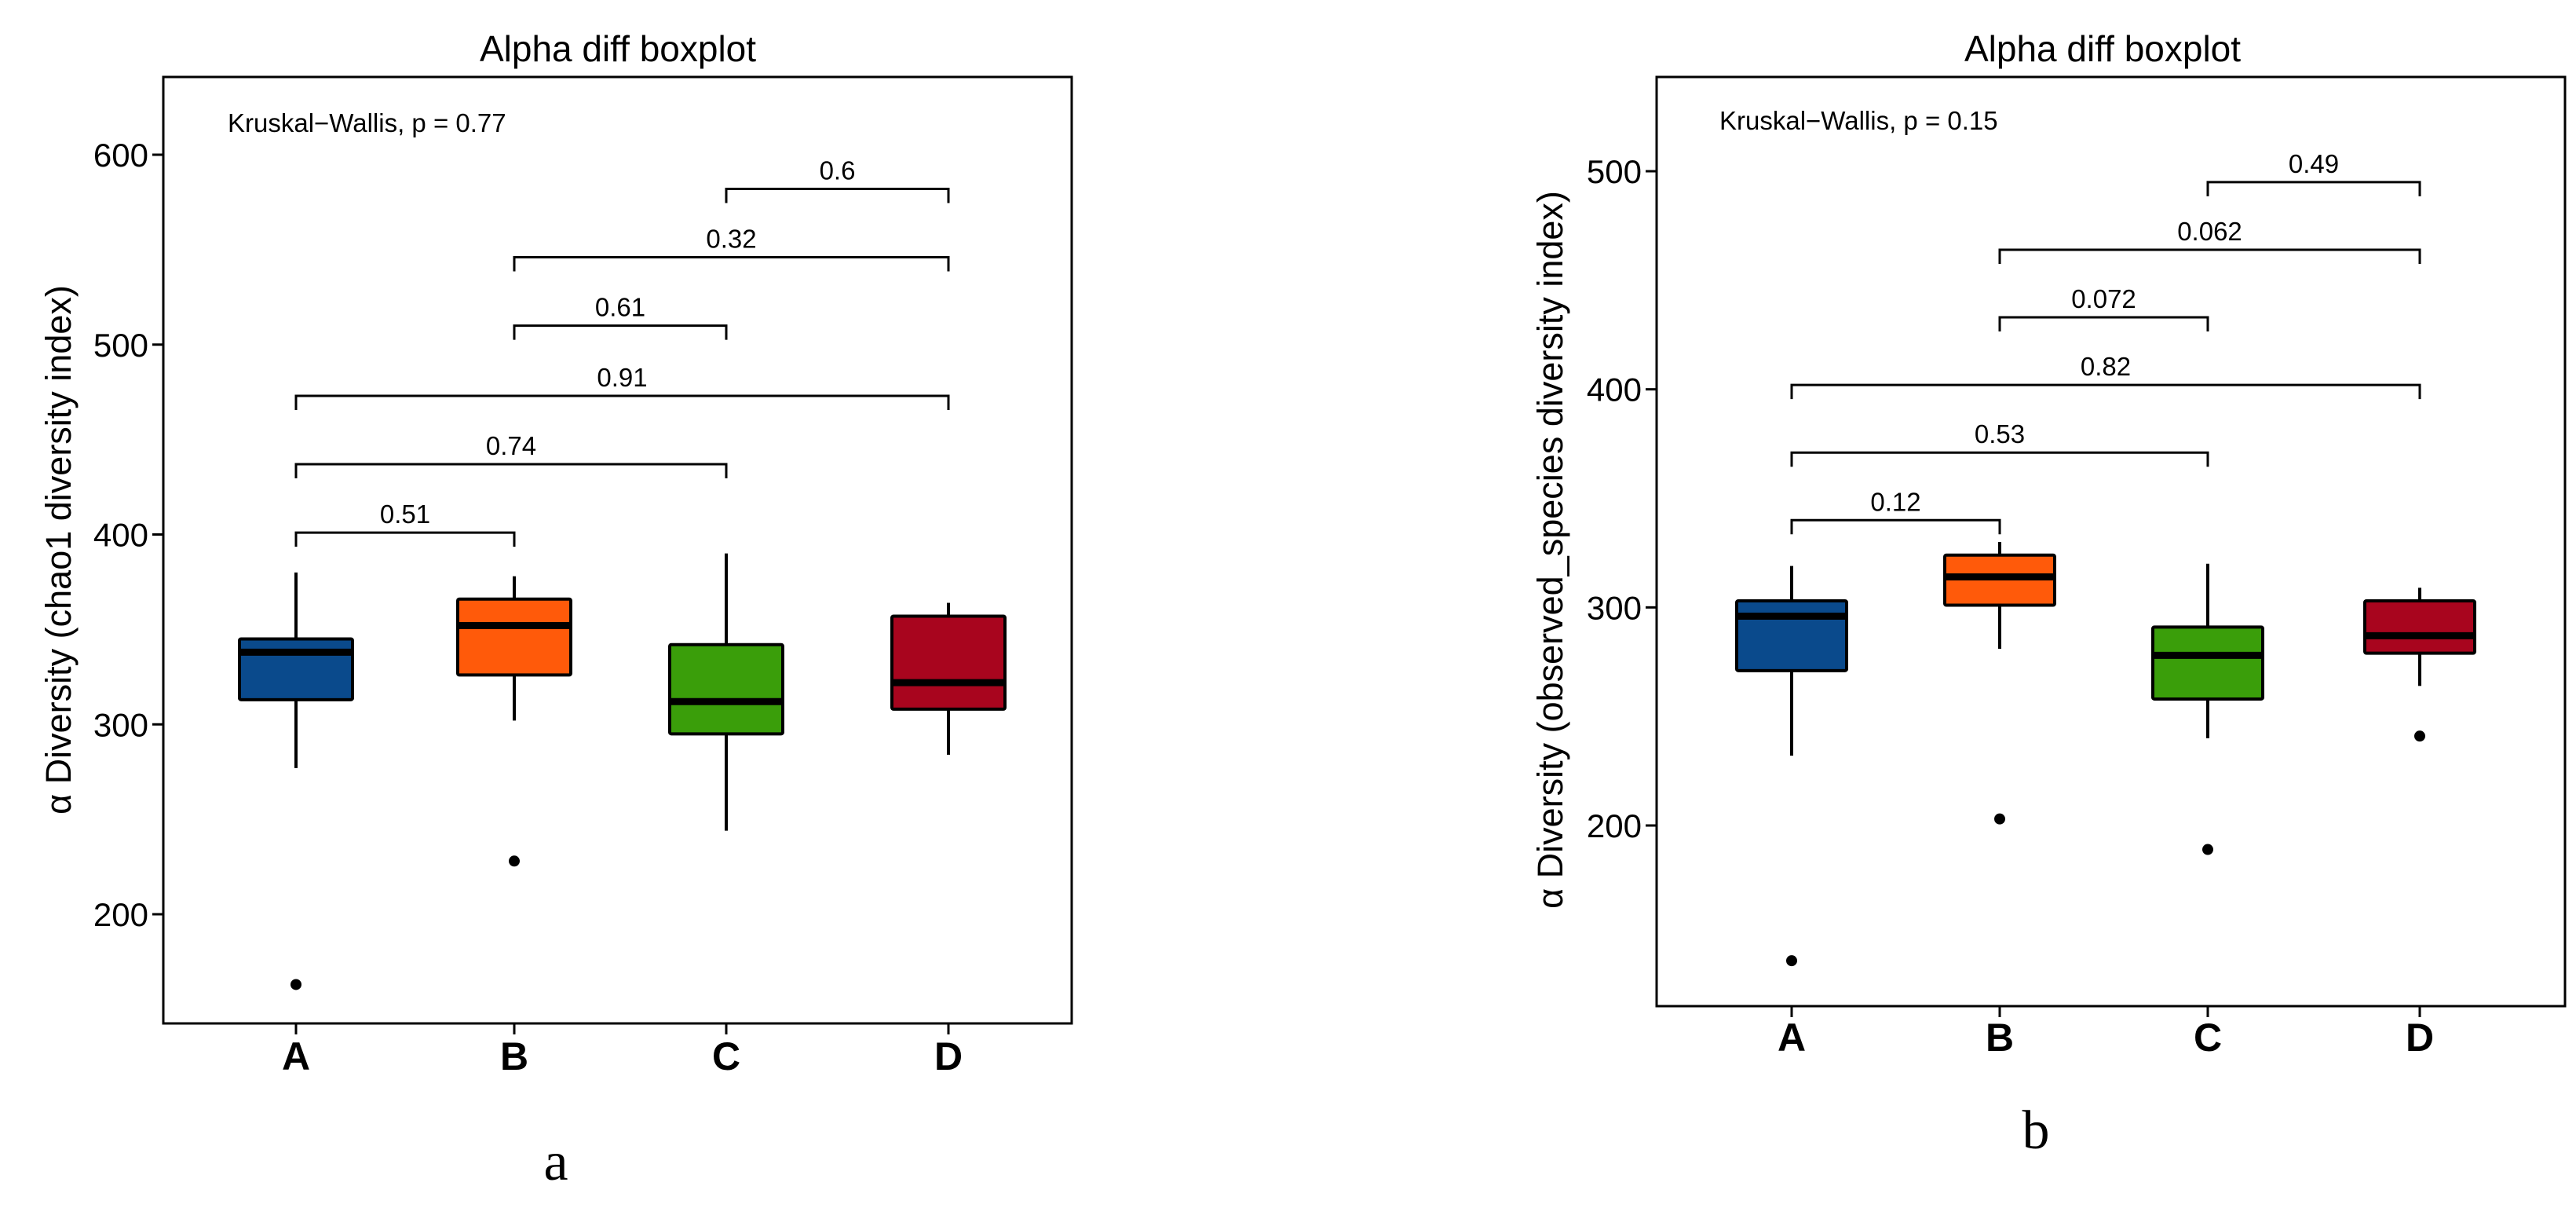 The width and height of the screenshot is (2576, 1208). Describe the element at coordinates (405, 514) in the screenshot. I see `panel-a-p-value: 0.51` at that location.